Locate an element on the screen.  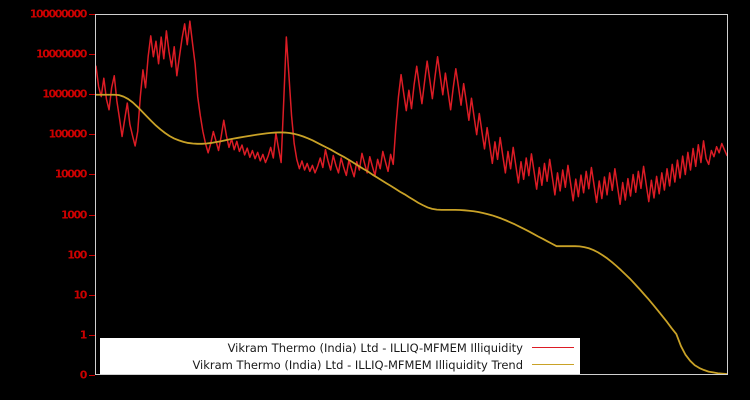
y-axis-tick-label: 0 is located at coordinates (83, 375).